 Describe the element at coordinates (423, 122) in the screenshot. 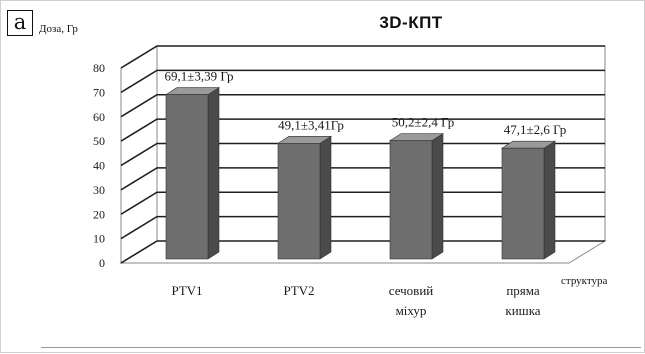

I see `data-label: 50,2±2,4 Гр` at that location.